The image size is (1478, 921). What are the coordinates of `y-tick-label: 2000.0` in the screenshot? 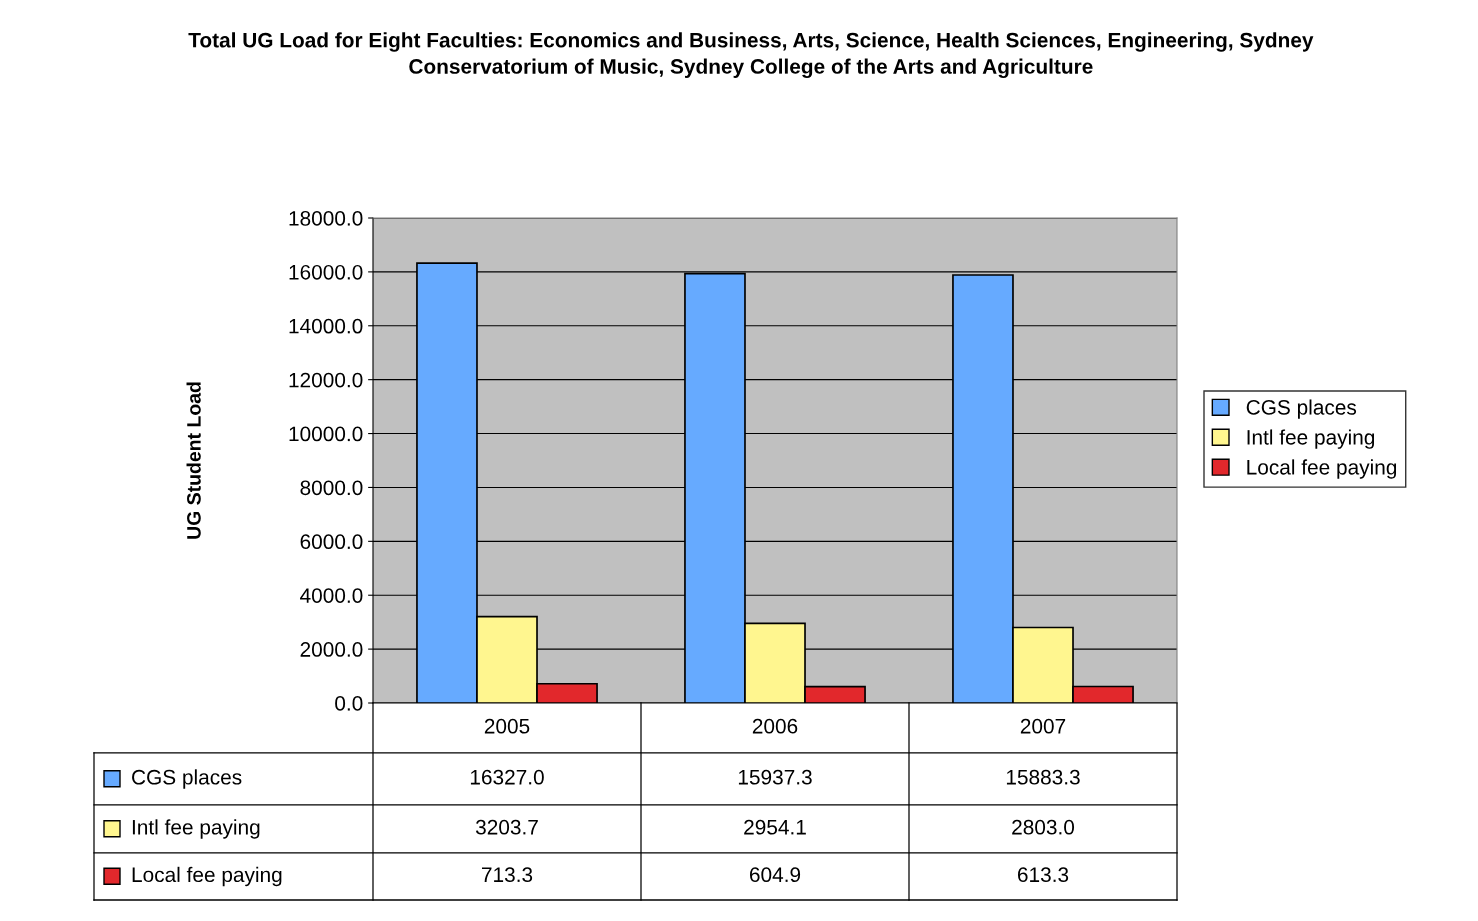 It's located at (331, 649).